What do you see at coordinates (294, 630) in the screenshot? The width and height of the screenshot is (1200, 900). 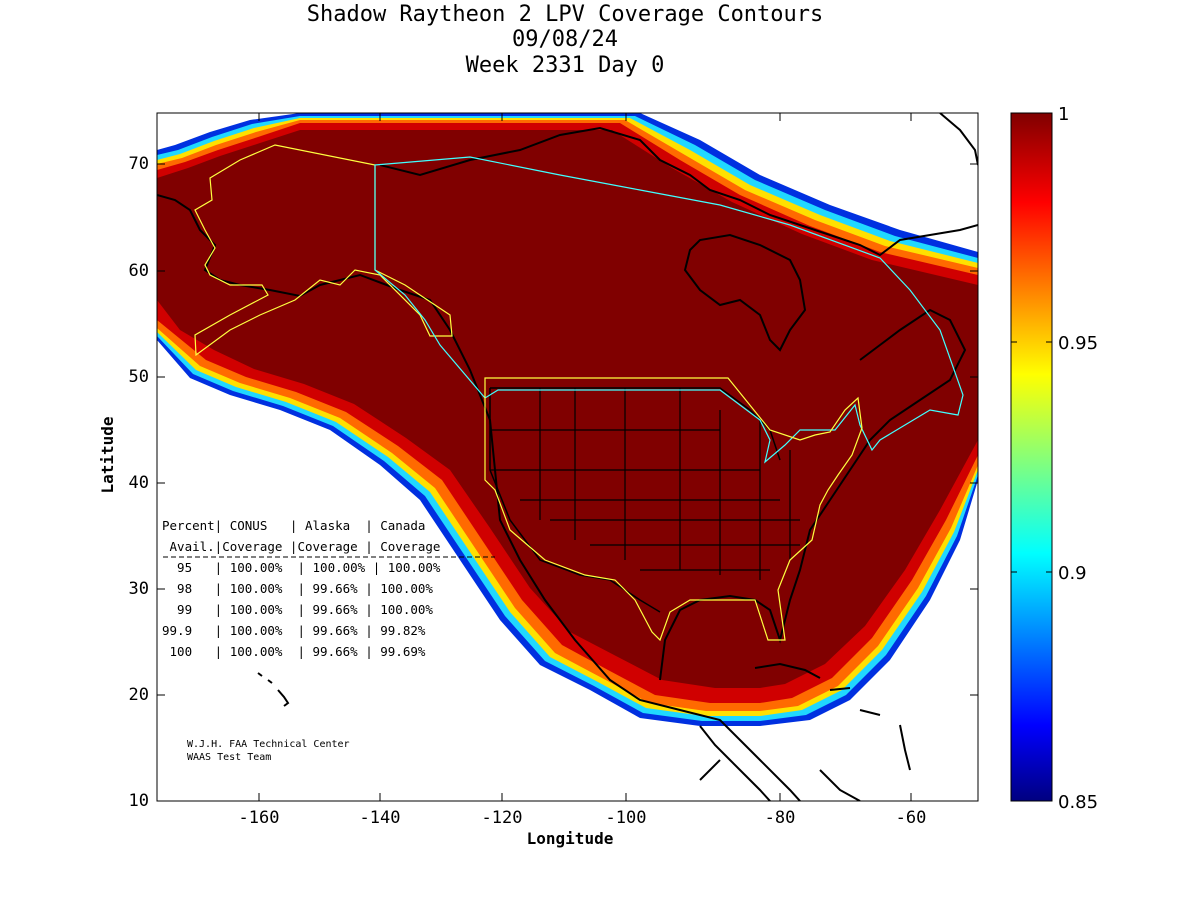 I see `table-row: 99.9 | 100.00% | 99.66% | 99.82%` at bounding box center [294, 630].